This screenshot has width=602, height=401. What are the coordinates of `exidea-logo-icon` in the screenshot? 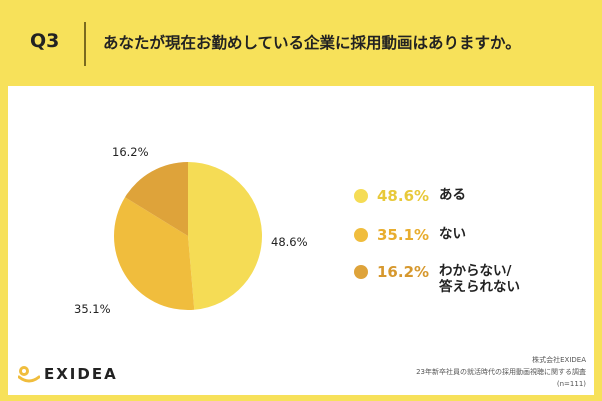 It's located at (29, 374).